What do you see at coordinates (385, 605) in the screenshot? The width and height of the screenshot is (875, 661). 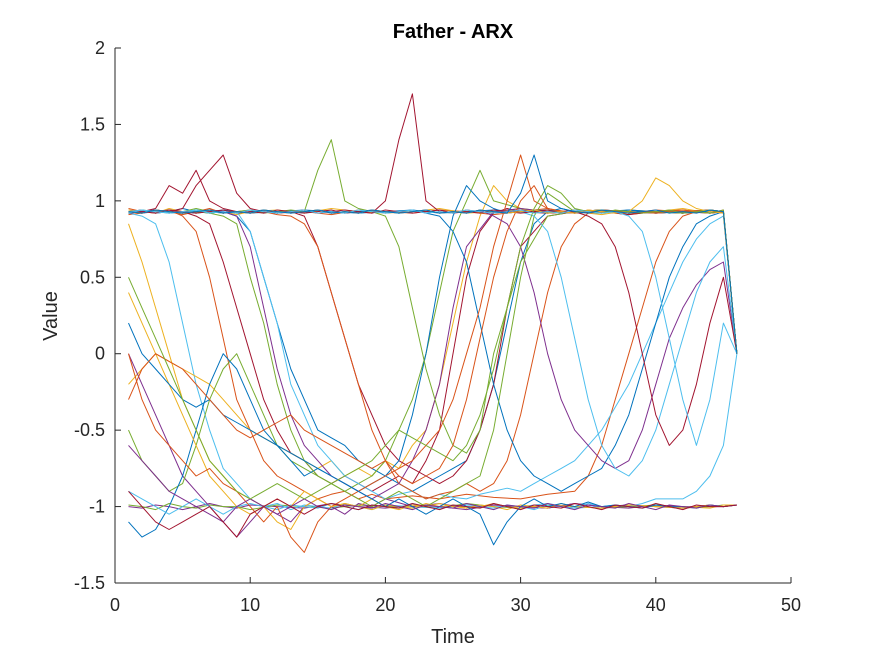 I see `x-tick-label: 20` at bounding box center [385, 605].